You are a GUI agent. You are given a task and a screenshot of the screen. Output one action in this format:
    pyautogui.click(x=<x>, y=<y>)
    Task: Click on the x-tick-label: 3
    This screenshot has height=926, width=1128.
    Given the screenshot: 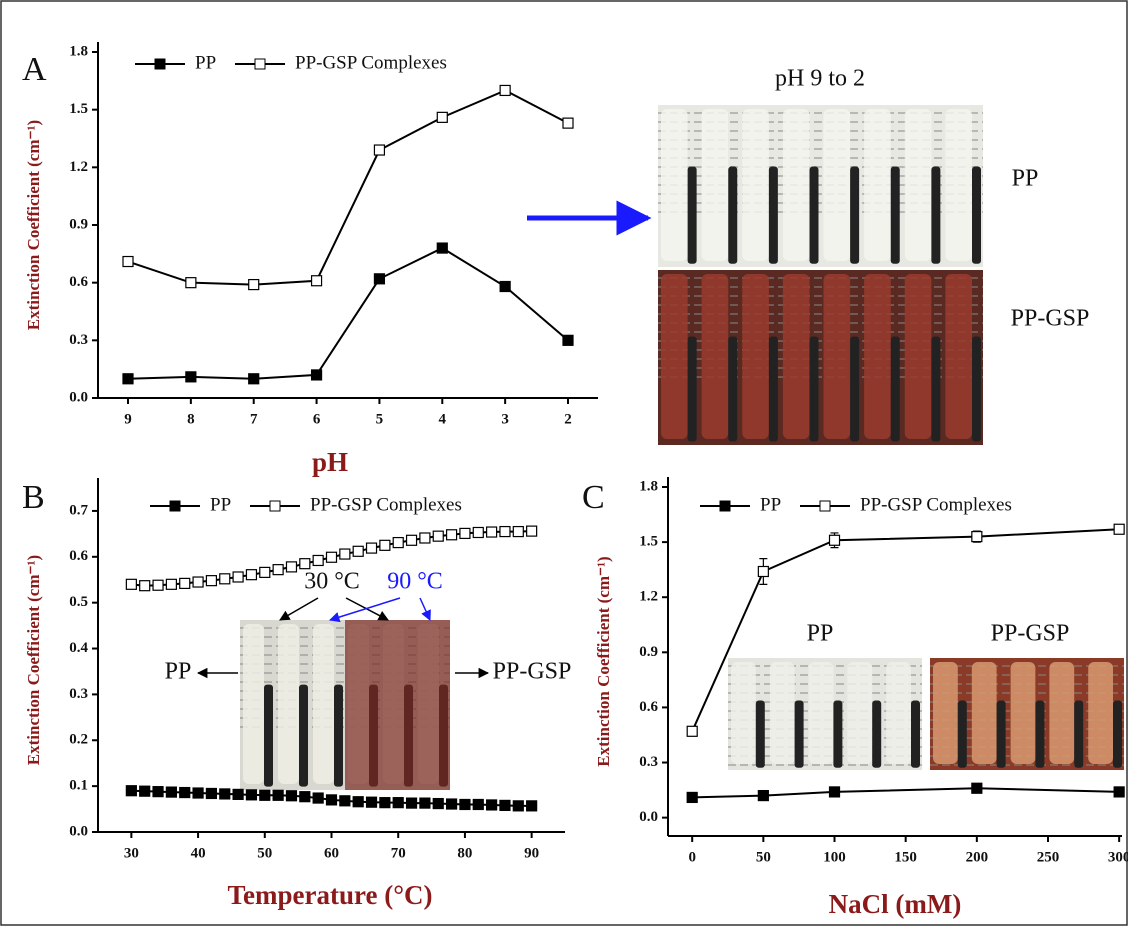 What is the action you would take?
    pyautogui.click(x=505, y=419)
    